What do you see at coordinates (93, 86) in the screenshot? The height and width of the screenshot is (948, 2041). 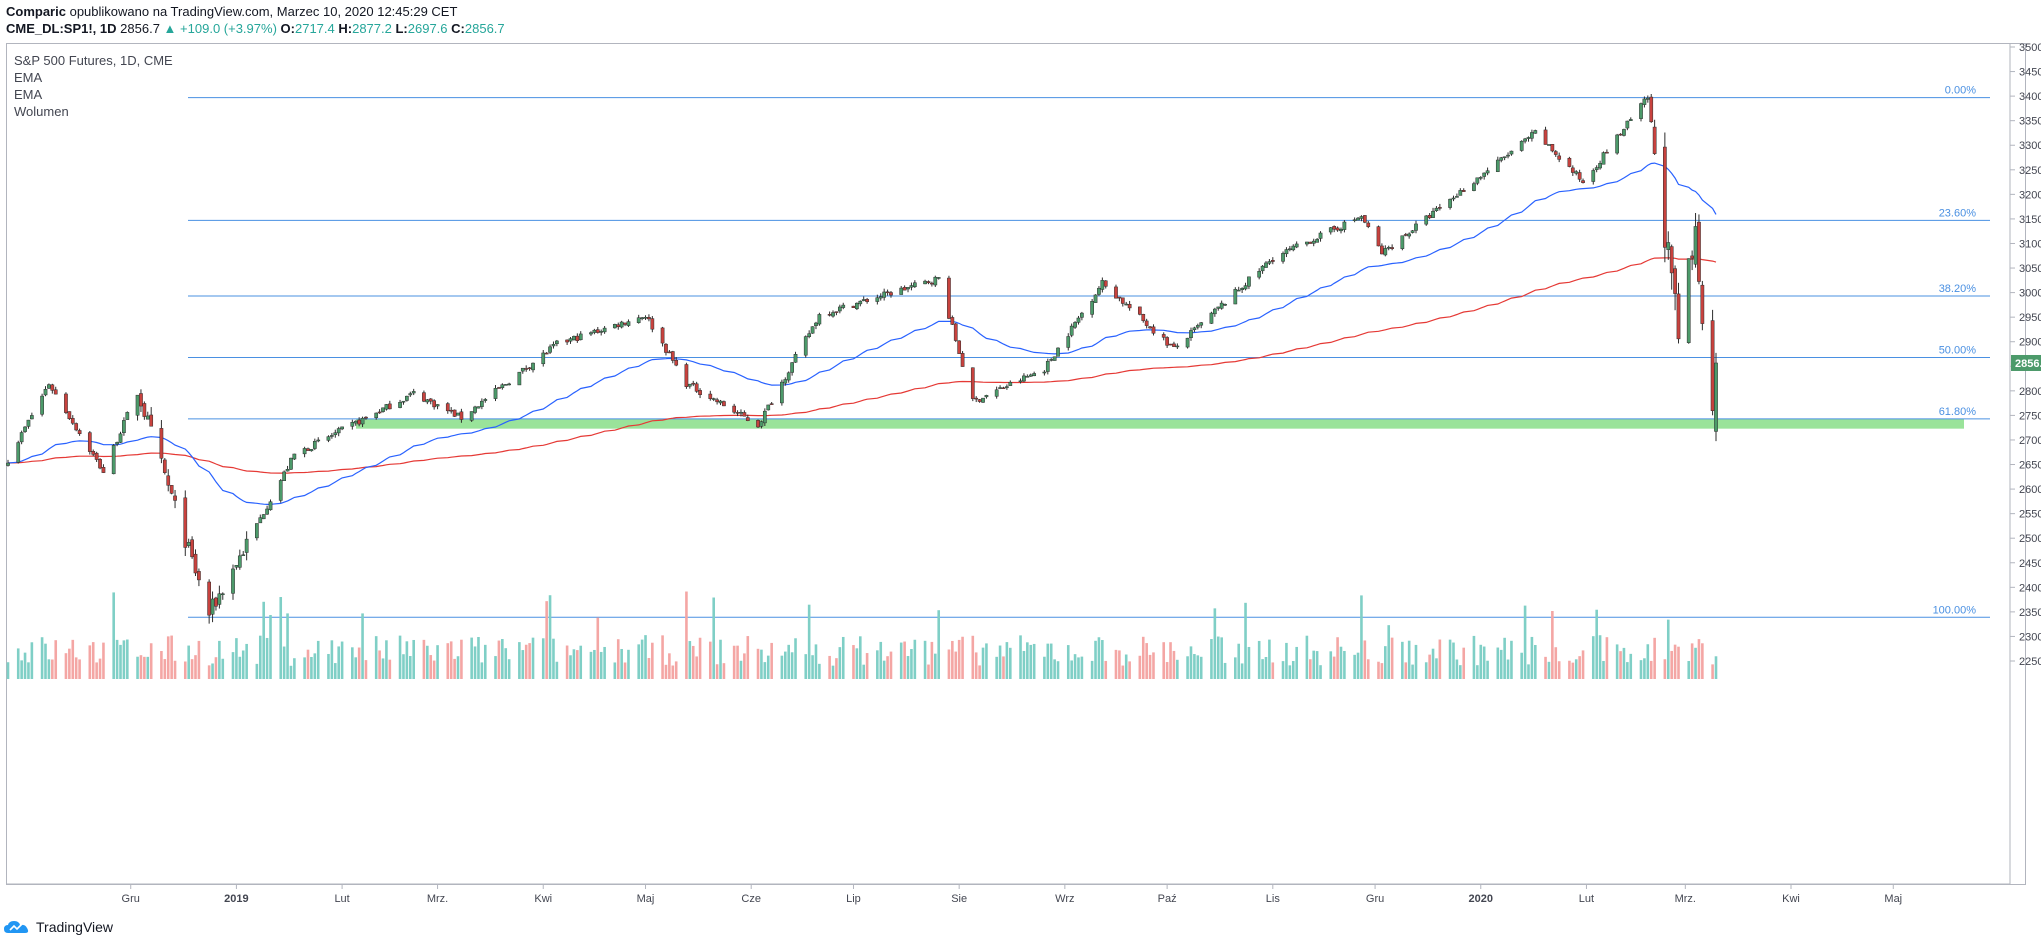 I see `chart-legend: S&P 500 Futures, 1D, CME EMA EMA Wolumen` at bounding box center [93, 86].